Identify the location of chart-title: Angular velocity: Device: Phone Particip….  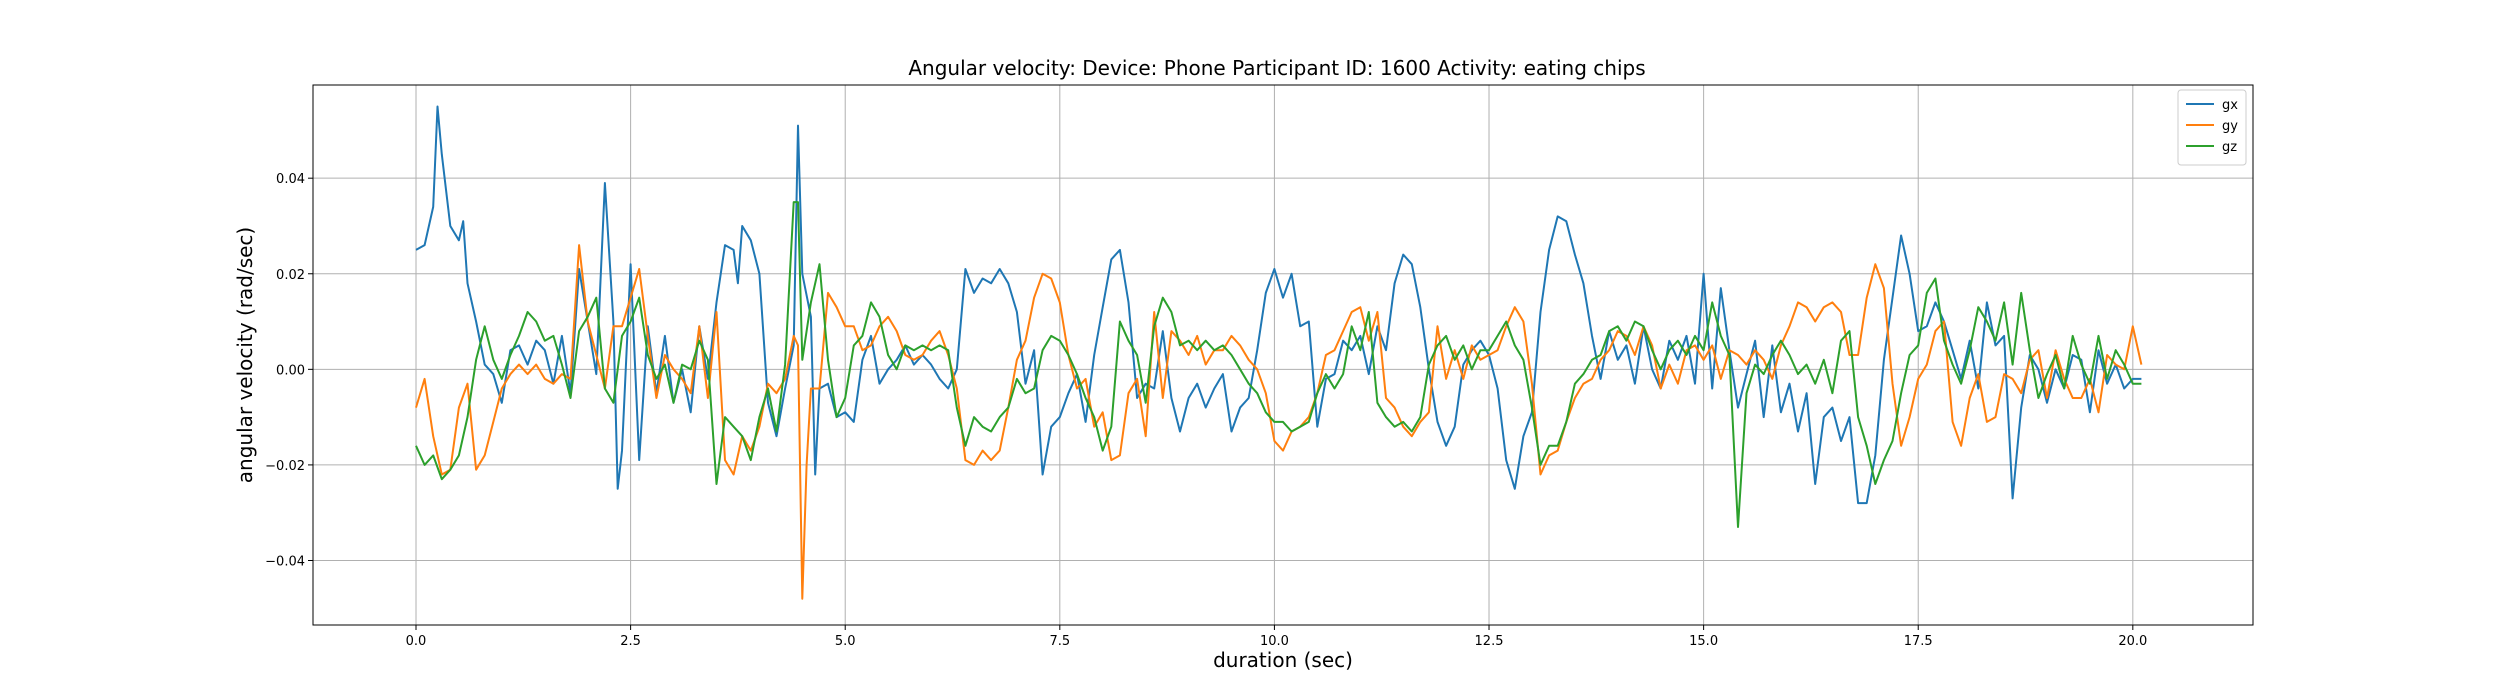
(1276, 68).